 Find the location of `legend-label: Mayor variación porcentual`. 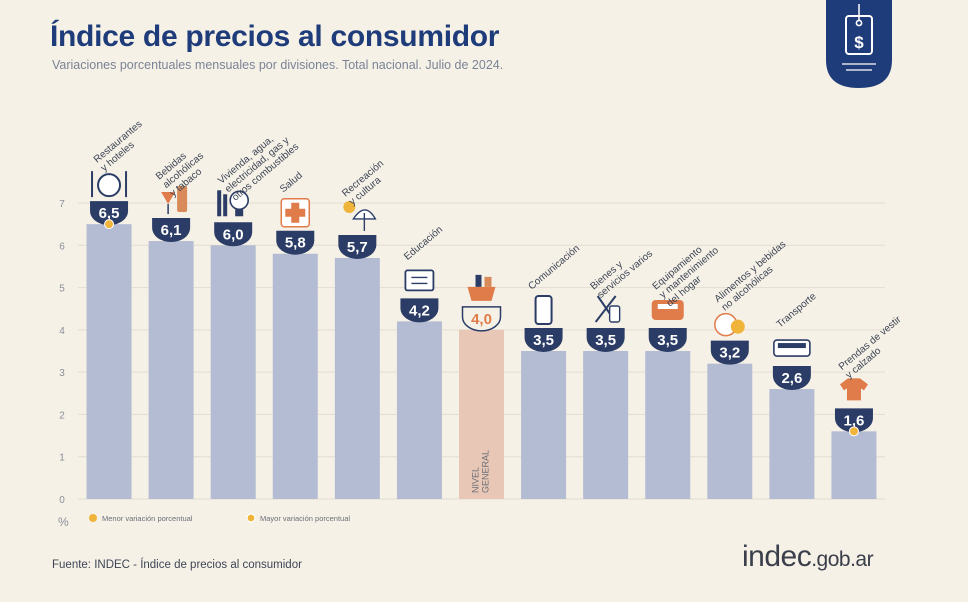

legend-label: Mayor variación porcentual is located at coordinates (305, 518).